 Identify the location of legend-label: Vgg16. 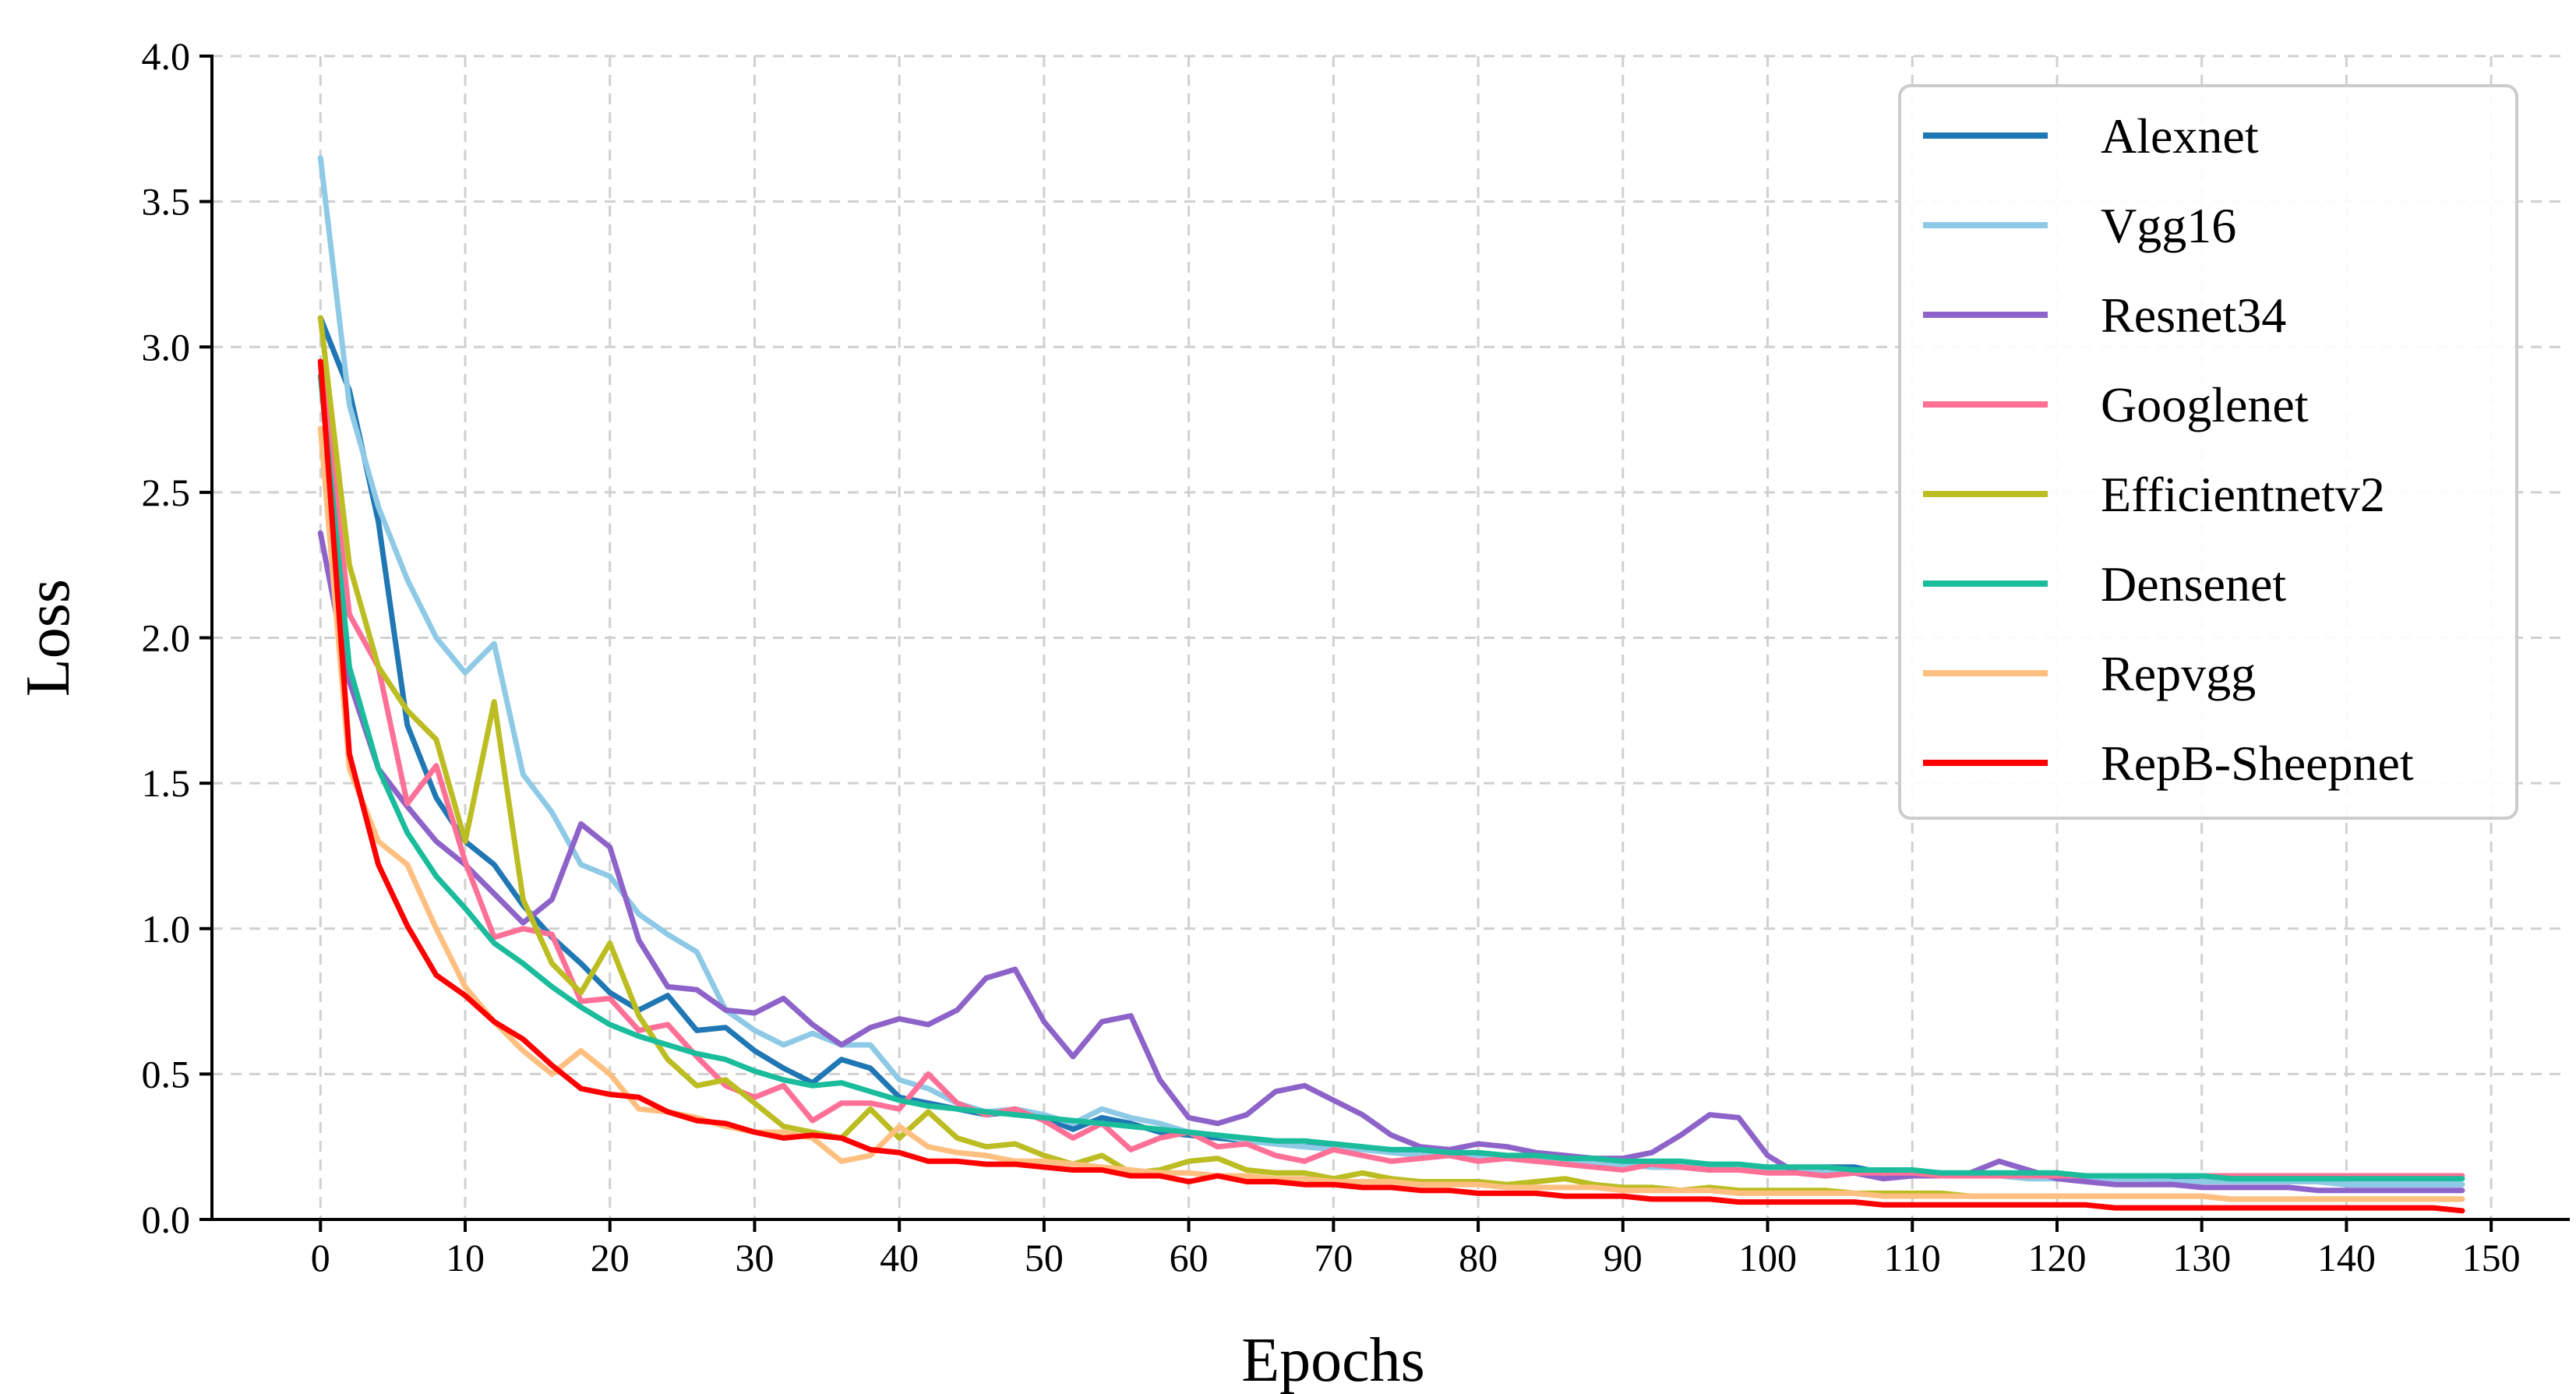
(2168, 226).